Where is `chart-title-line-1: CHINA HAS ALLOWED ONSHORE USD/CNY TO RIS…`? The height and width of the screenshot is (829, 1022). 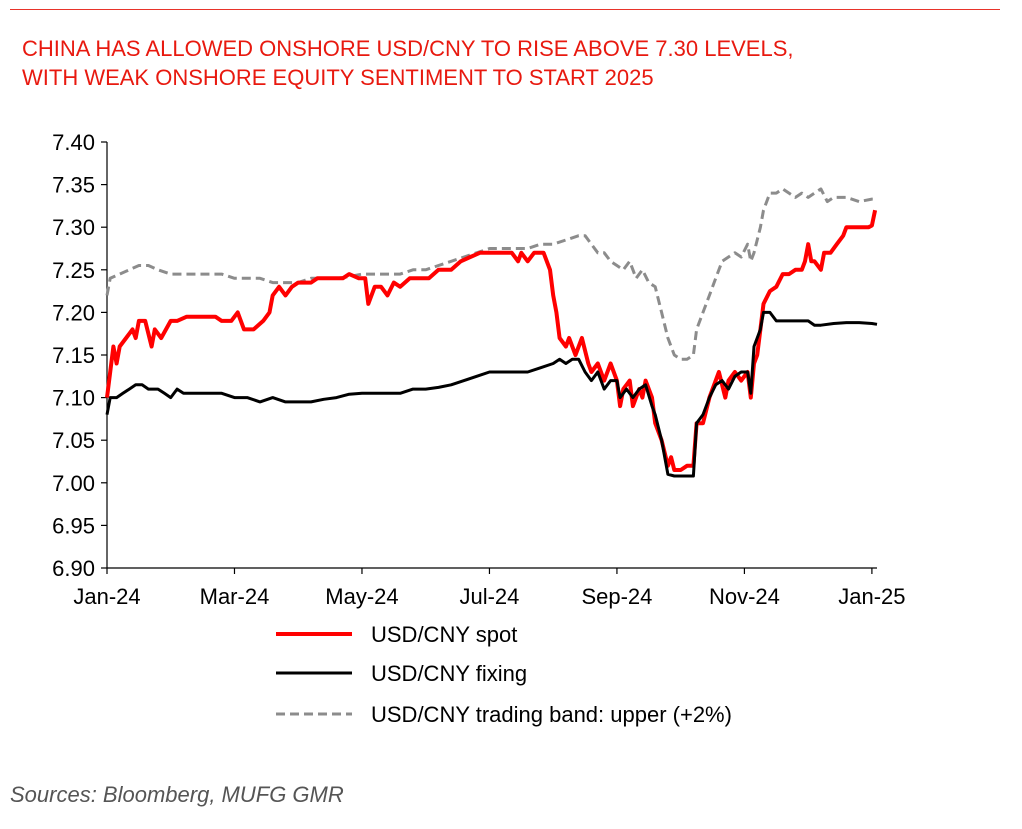
chart-title-line-1: CHINA HAS ALLOWED ONSHORE USD/CNY TO RIS… is located at coordinates (408, 48).